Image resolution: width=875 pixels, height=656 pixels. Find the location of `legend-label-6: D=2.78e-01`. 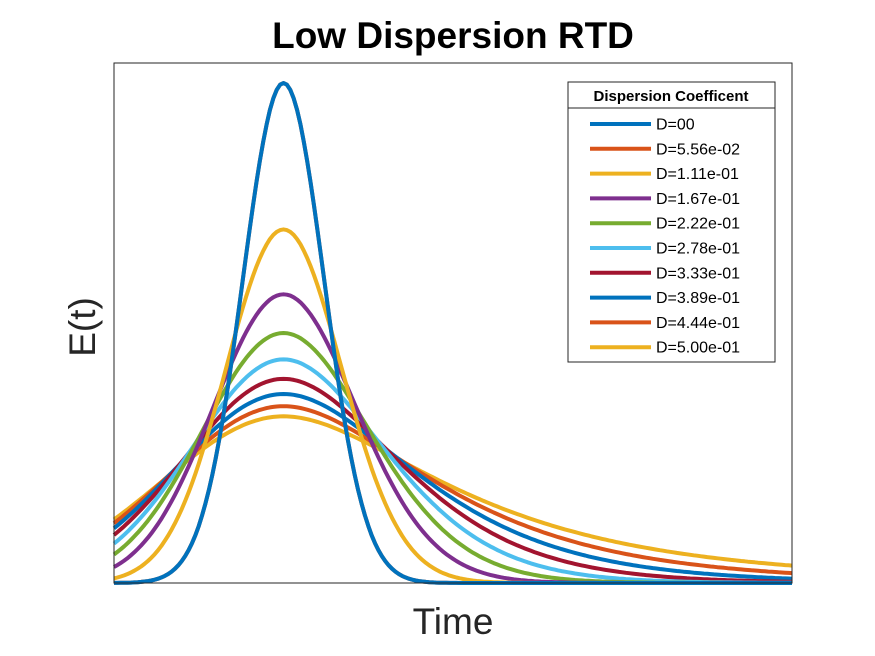

legend-label-6: D=2.78e-01 is located at coordinates (698, 249).